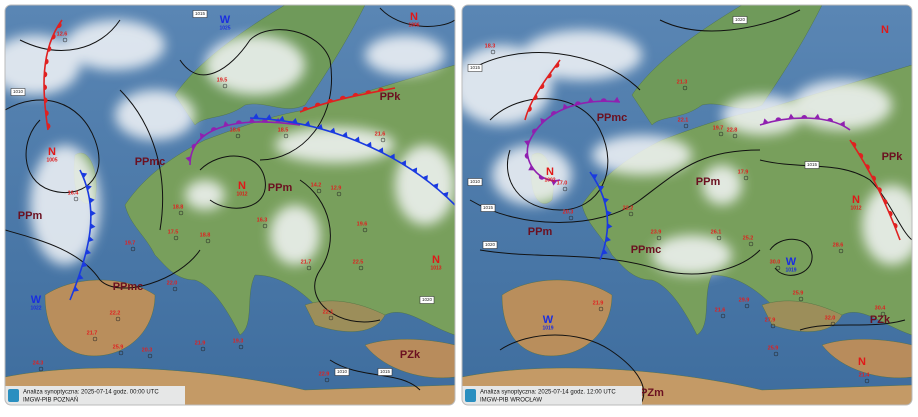  Describe the element at coordinates (773, 348) in the screenshot. I see `temperature: 25.9` at that location.